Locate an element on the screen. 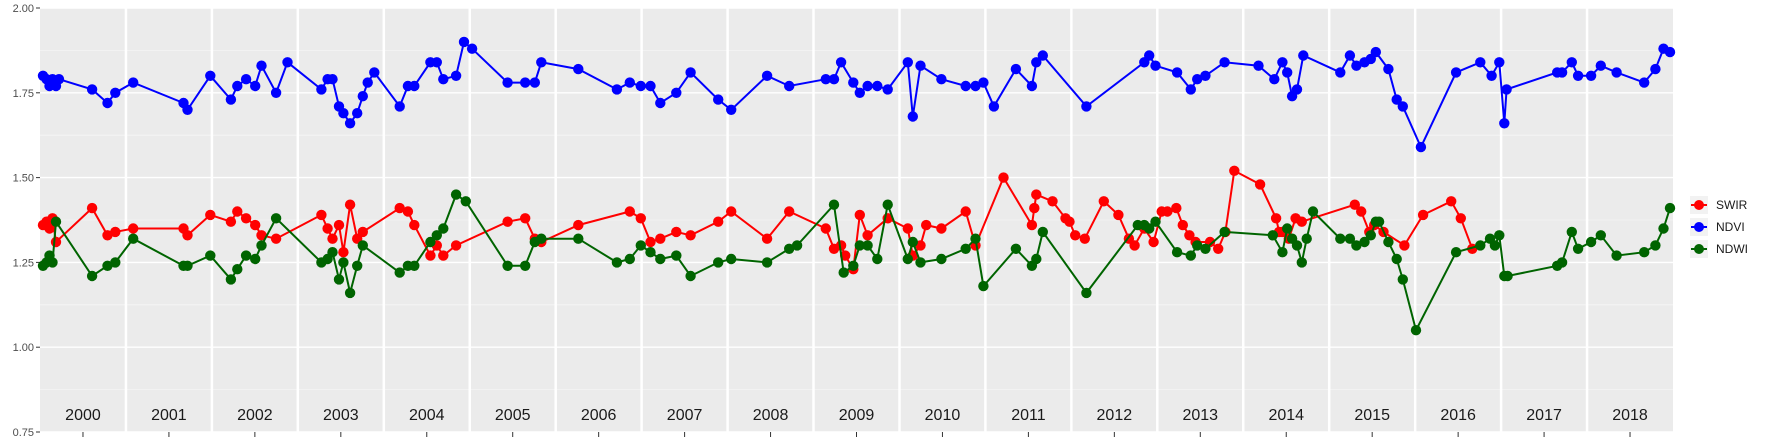 This screenshot has height=447, width=1773. legend-key-ndwi is located at coordinates (1699, 249).